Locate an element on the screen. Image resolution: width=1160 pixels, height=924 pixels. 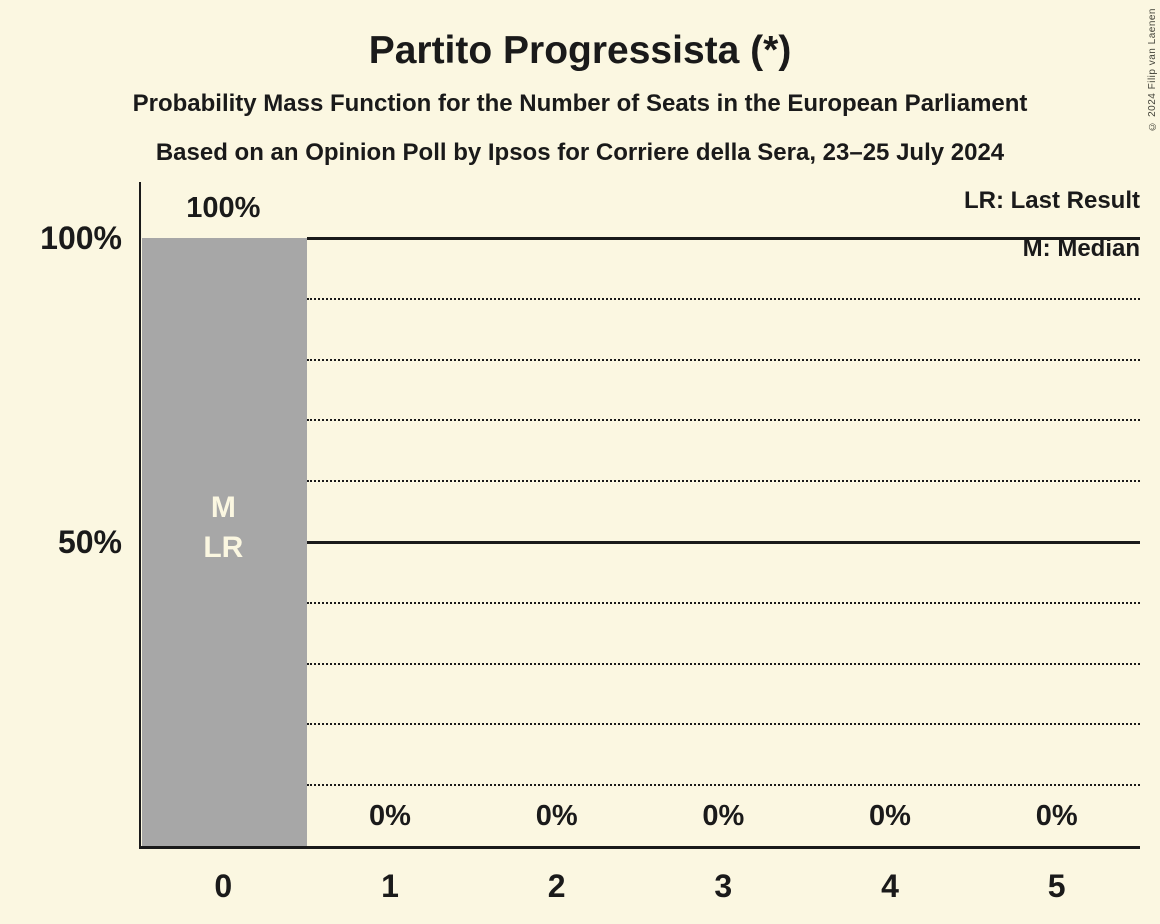
chart-title: Partito Progressista (*) is located at coordinates (580, 50).